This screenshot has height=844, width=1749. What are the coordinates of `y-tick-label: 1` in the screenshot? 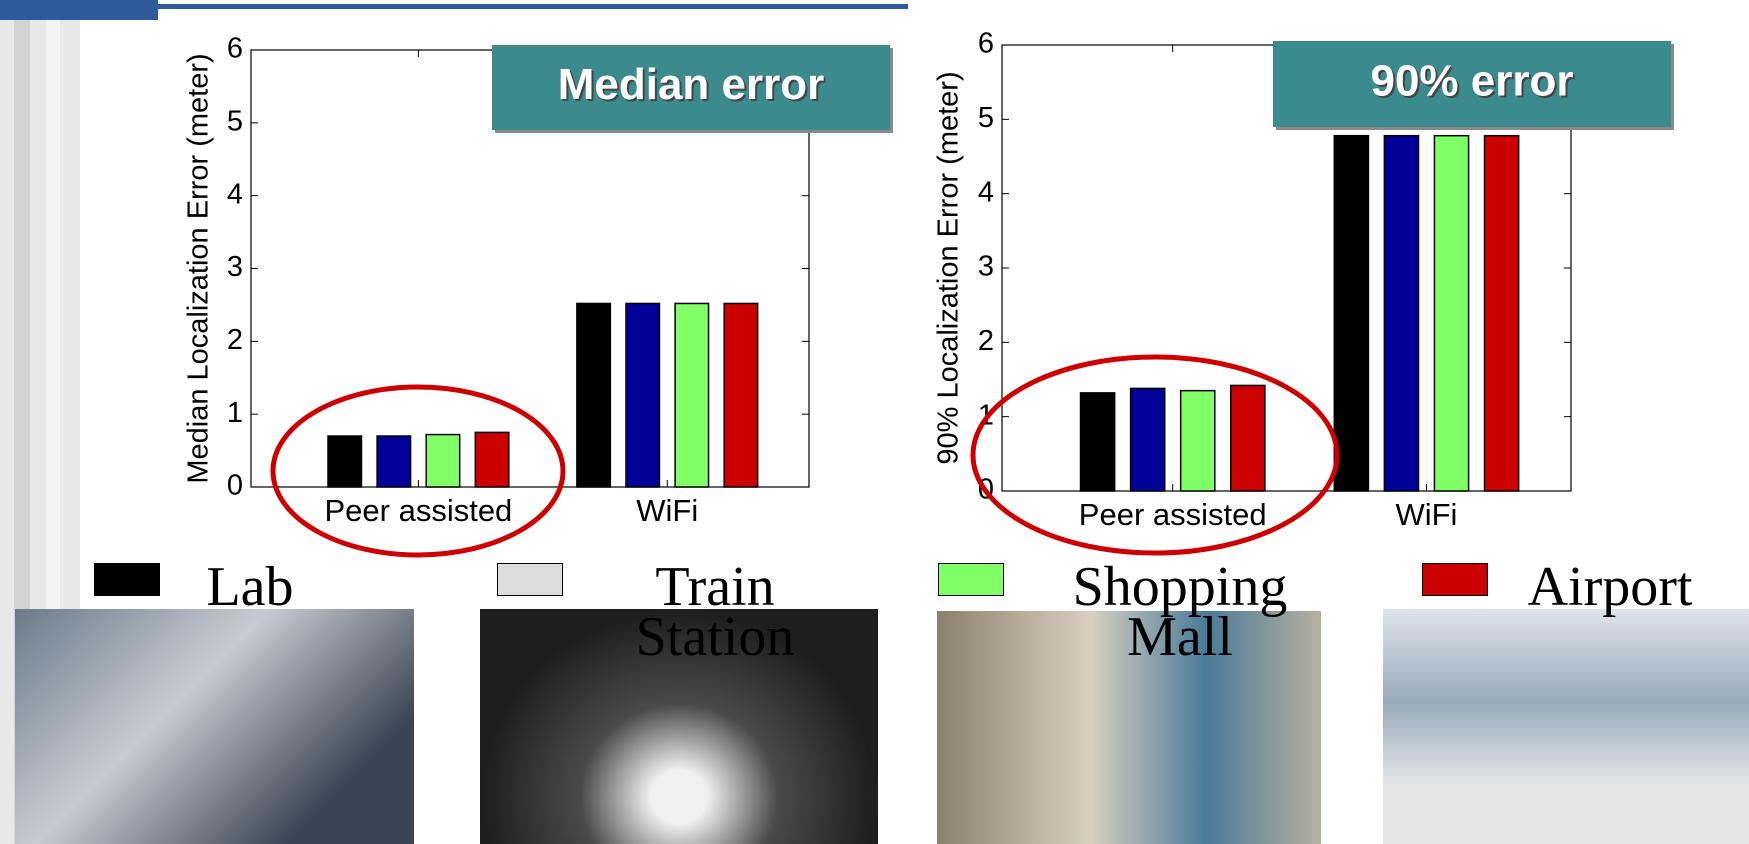 It's located at (235, 413).